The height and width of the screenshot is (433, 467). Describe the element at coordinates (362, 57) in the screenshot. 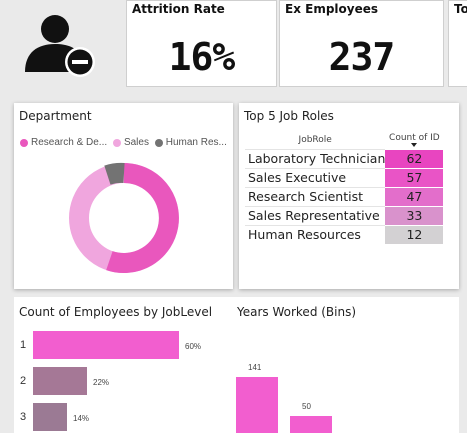

I see `kpi-value: 237` at that location.